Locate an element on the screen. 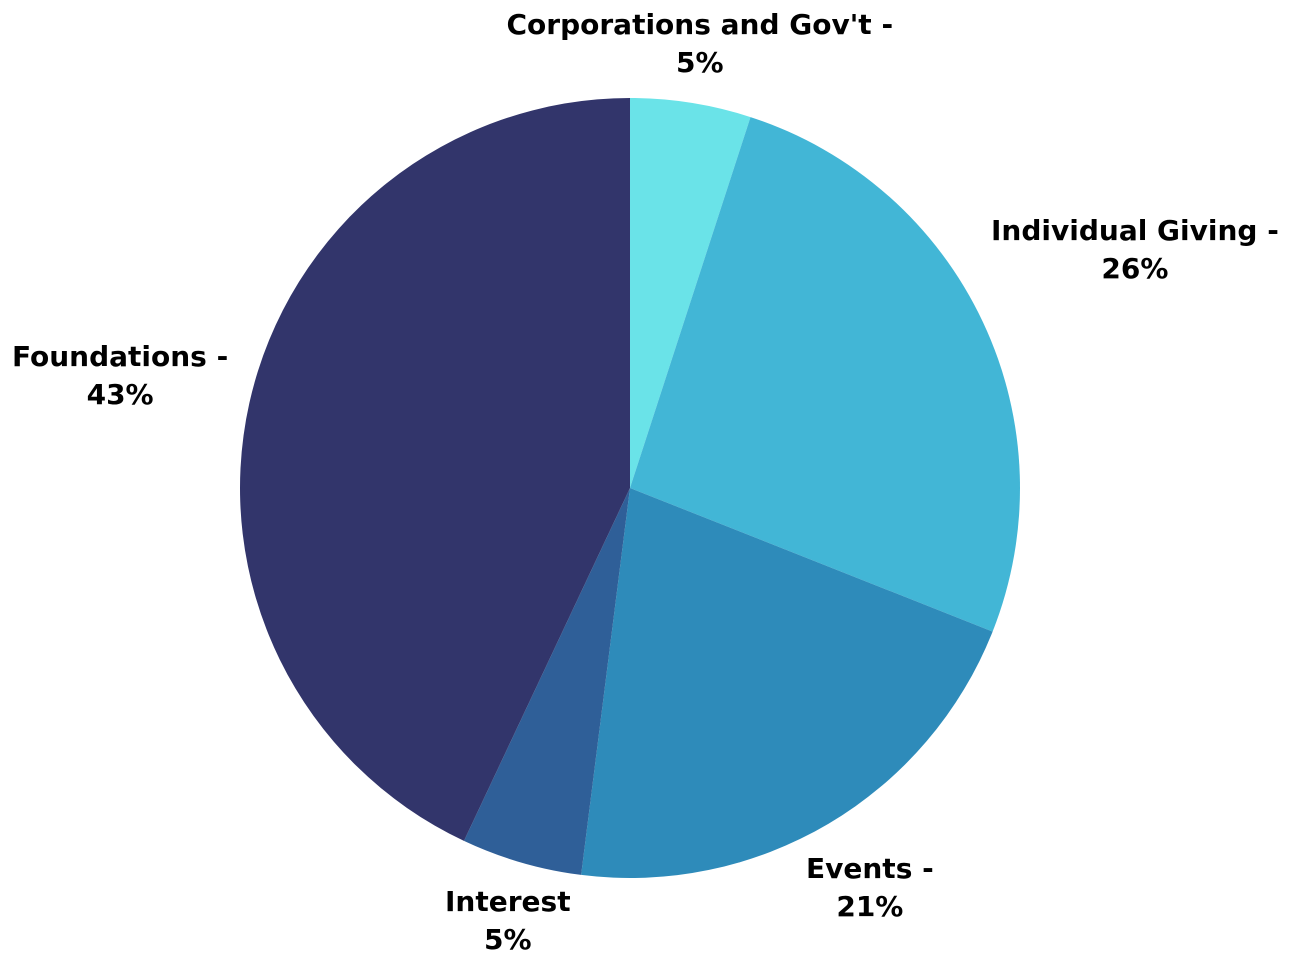 Image resolution: width=1300 pixels, height=960 pixels. label-foundations-value: 43% is located at coordinates (120, 394).